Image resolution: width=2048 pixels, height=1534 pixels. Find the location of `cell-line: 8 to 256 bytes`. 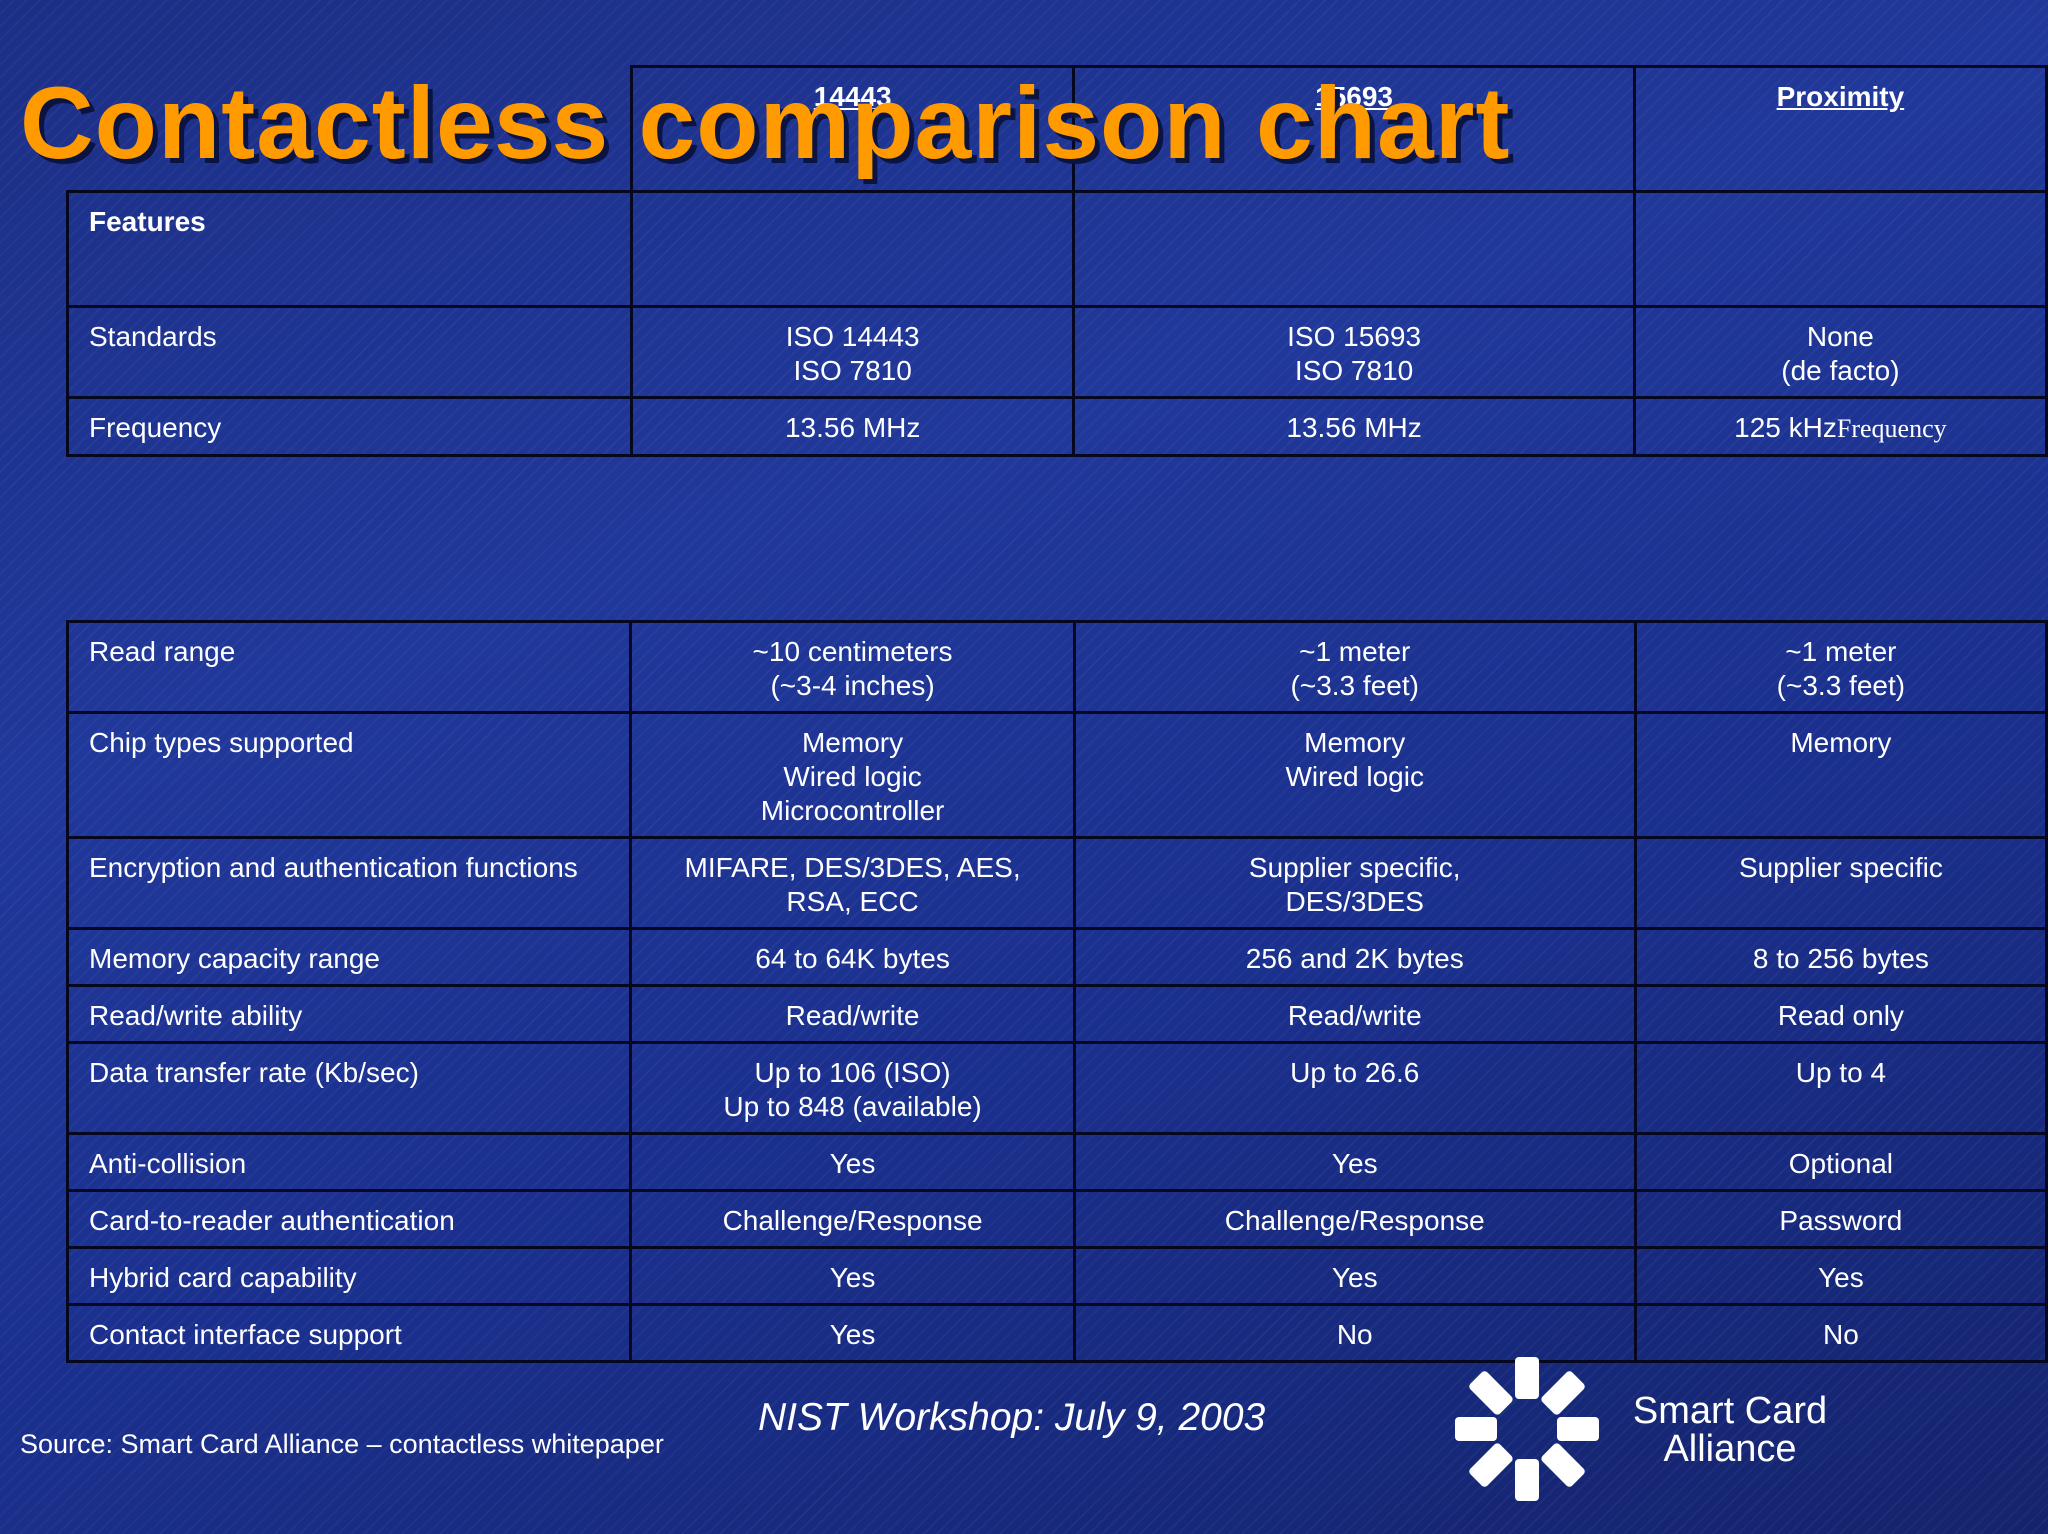

cell-line: 8 to 256 bytes is located at coordinates (1840, 958).